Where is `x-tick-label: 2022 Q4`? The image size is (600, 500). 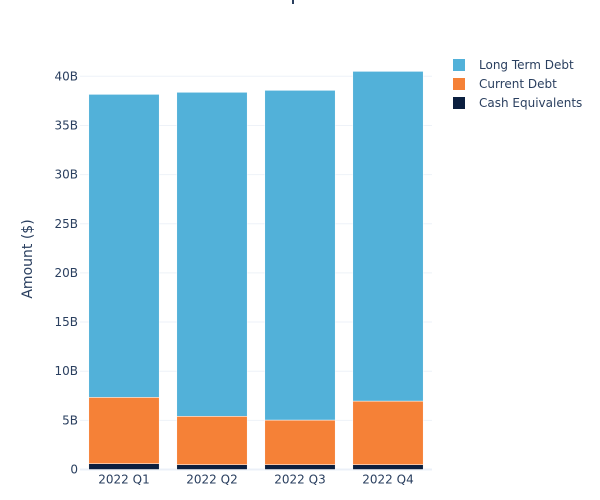
x-tick-label: 2022 Q4 is located at coordinates (387, 480).